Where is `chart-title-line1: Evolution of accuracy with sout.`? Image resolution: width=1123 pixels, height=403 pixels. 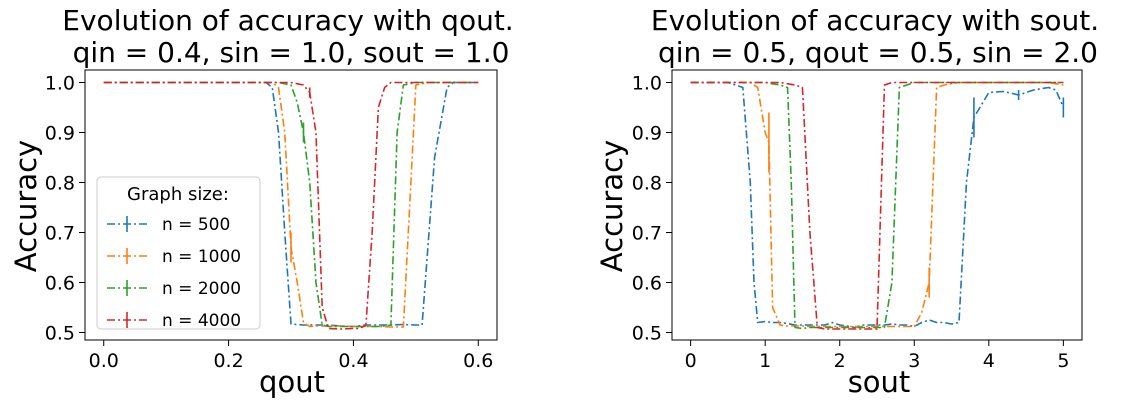
chart-title-line1: Evolution of accuracy with sout. is located at coordinates (875, 20).